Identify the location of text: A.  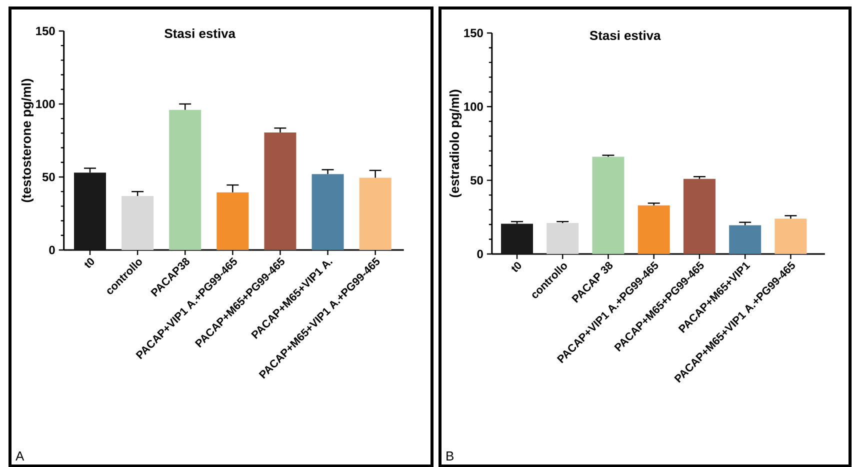
(20, 456).